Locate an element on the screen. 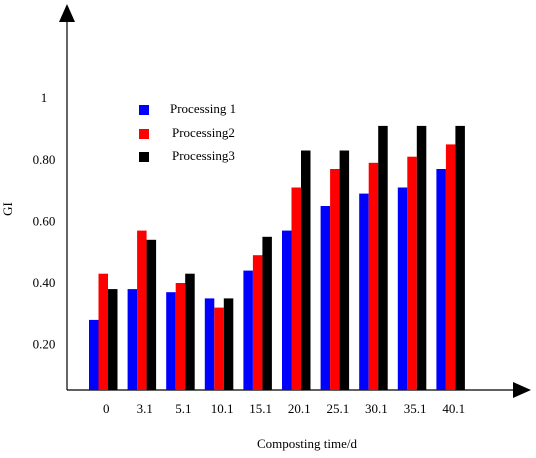  x-tick-label: 20.1 is located at coordinates (299, 408).